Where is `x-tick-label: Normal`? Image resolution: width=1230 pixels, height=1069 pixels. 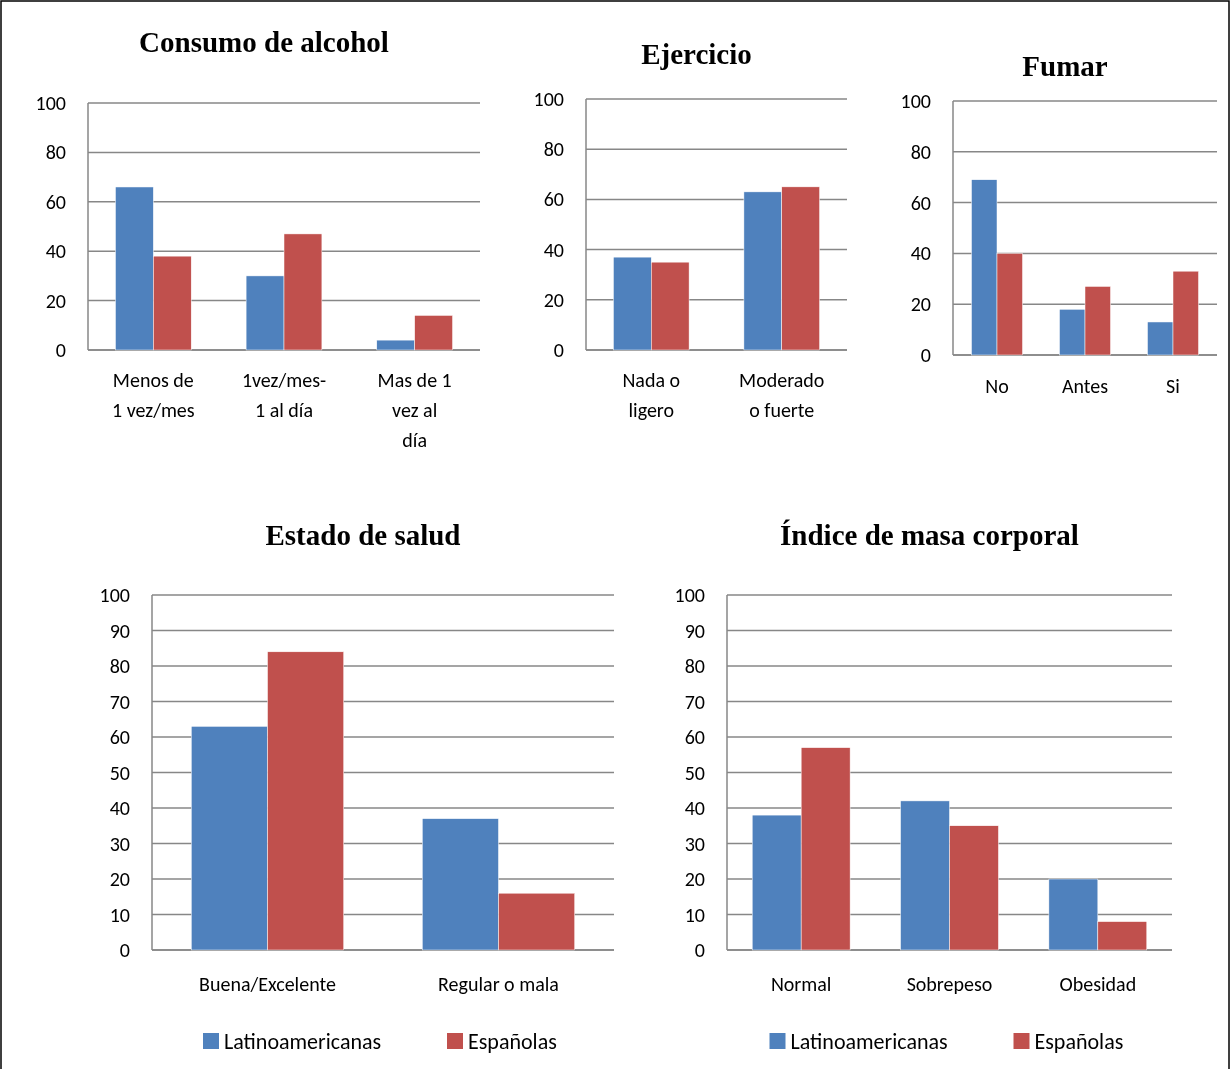 x-tick-label: Normal is located at coordinates (801, 984).